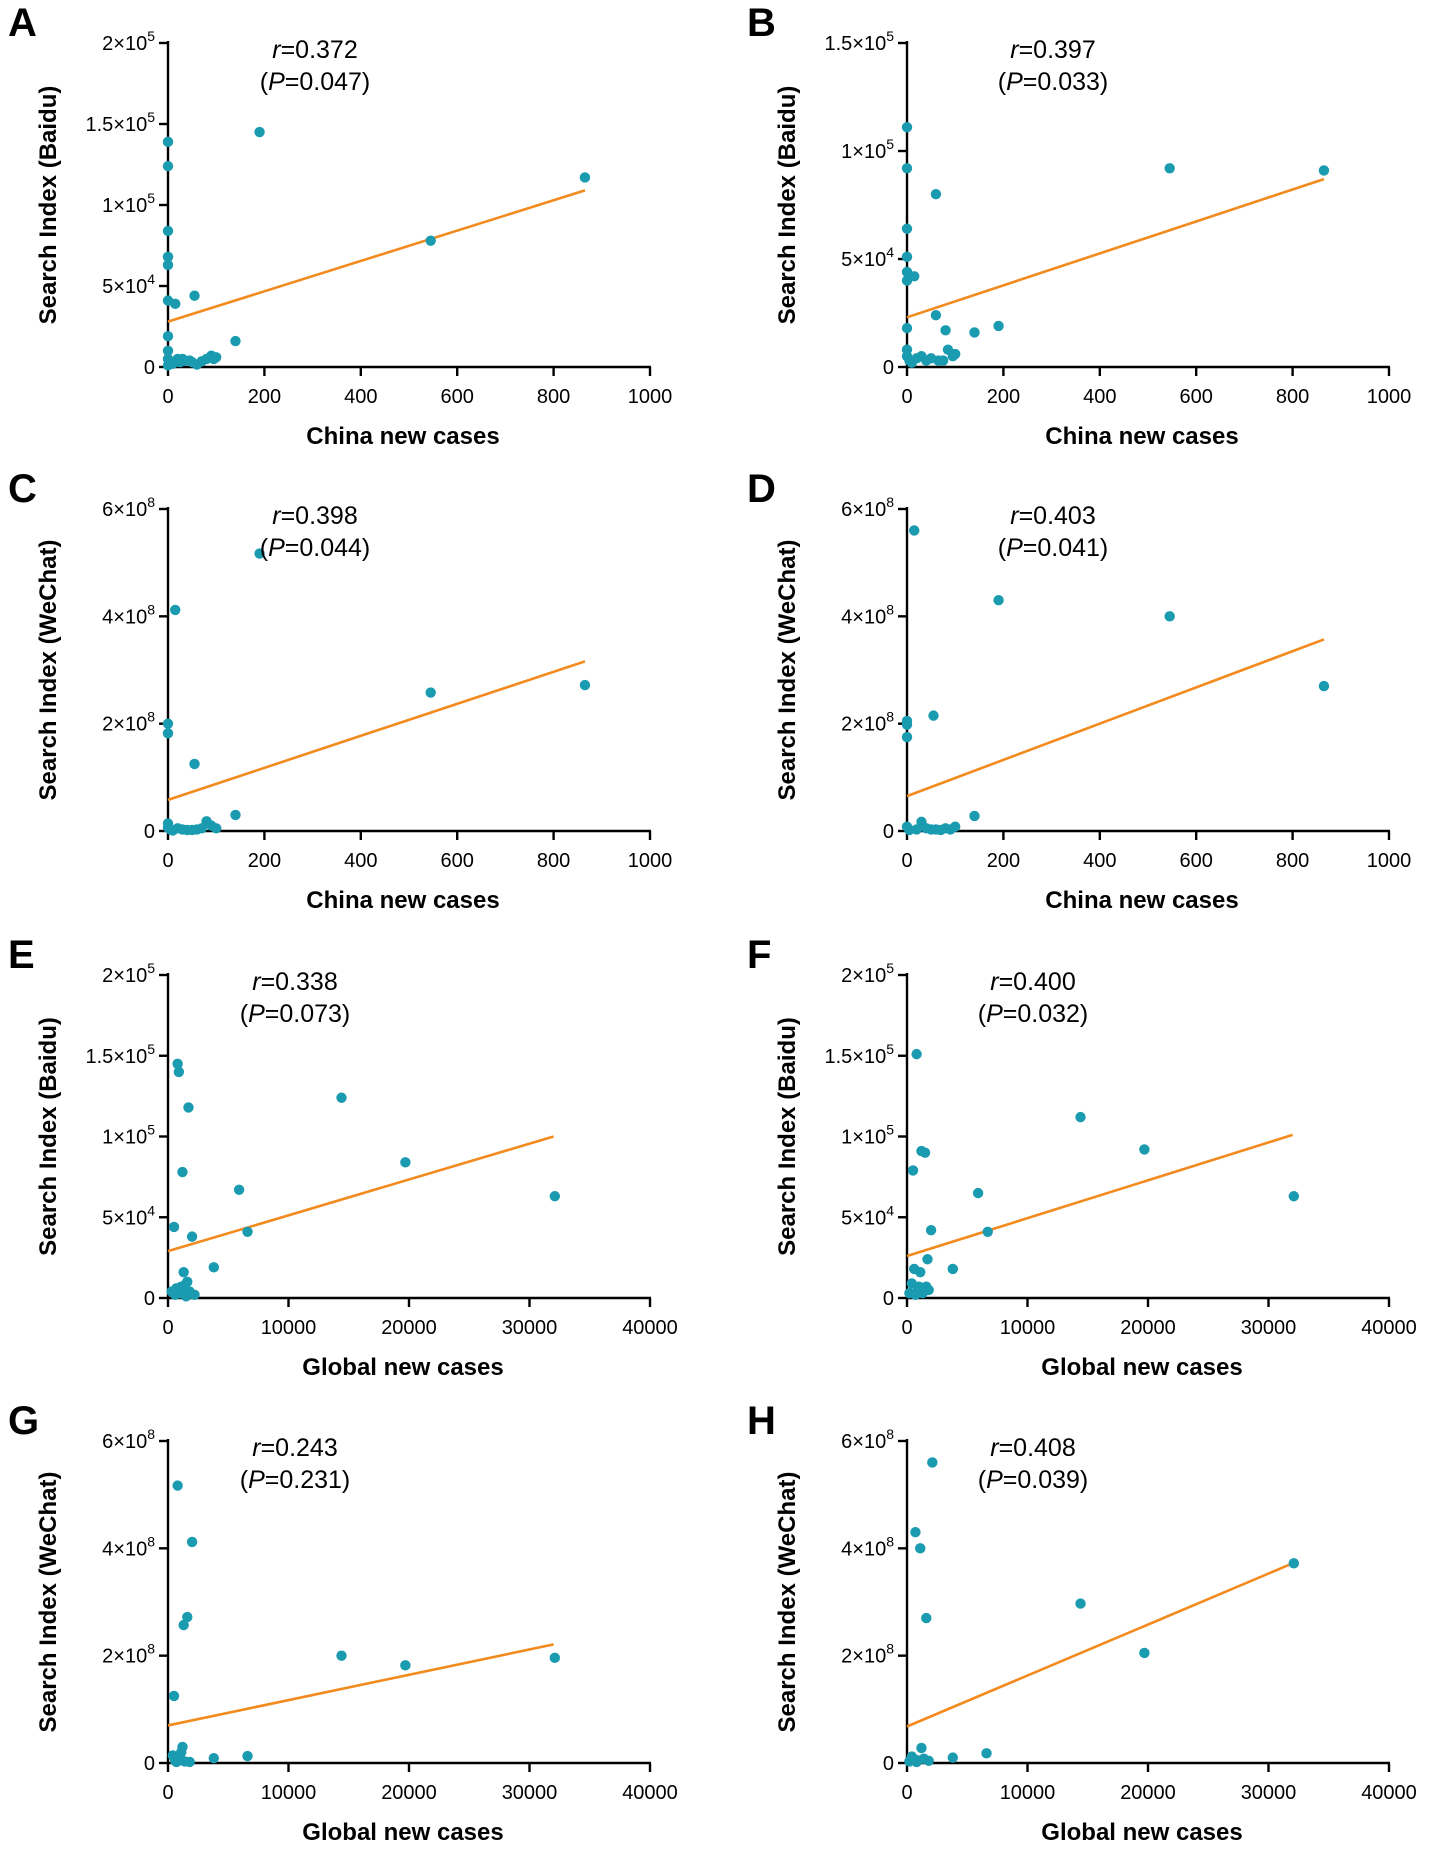 Image resolution: width=1430 pixels, height=1849 pixels. Describe the element at coordinates (1141, 436) in the screenshot. I see `x-axis-title: China new cases` at that location.